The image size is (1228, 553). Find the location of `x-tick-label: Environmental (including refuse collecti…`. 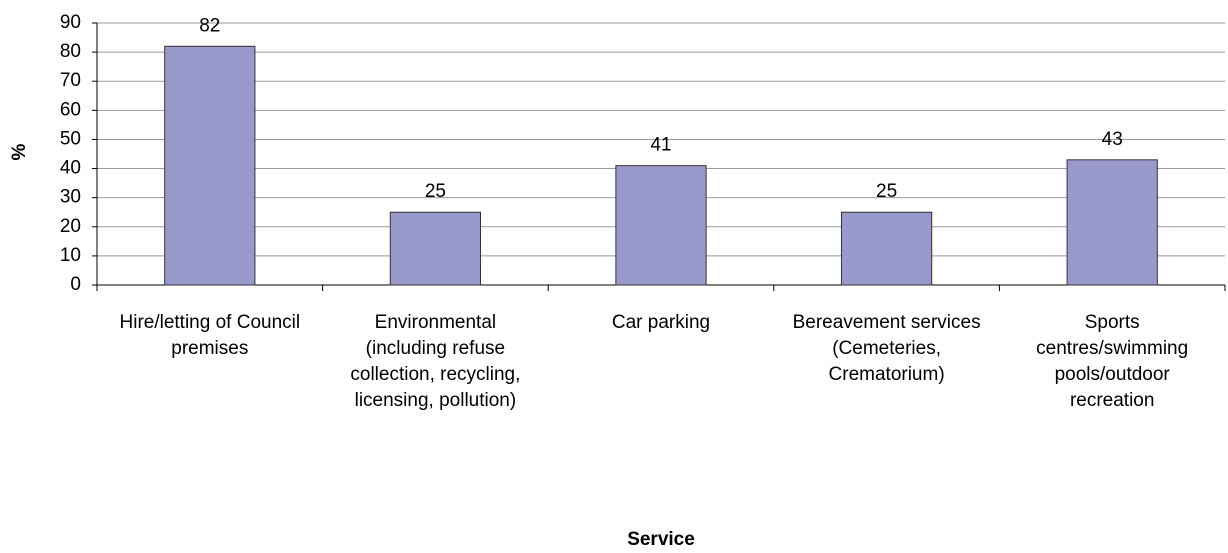

x-tick-label: Environmental (including refuse collecti… is located at coordinates (435, 361).